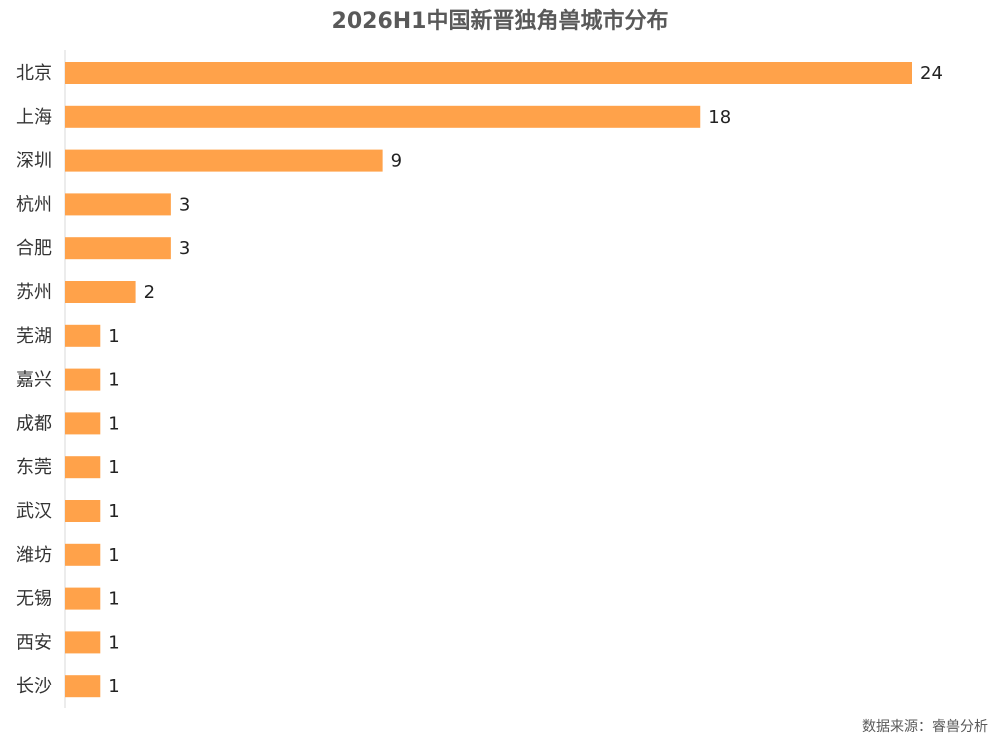 Image resolution: width=1000 pixels, height=739 pixels. What do you see at coordinates (34, 555) in the screenshot?
I see `y-tick-label: 潍坊` at bounding box center [34, 555].